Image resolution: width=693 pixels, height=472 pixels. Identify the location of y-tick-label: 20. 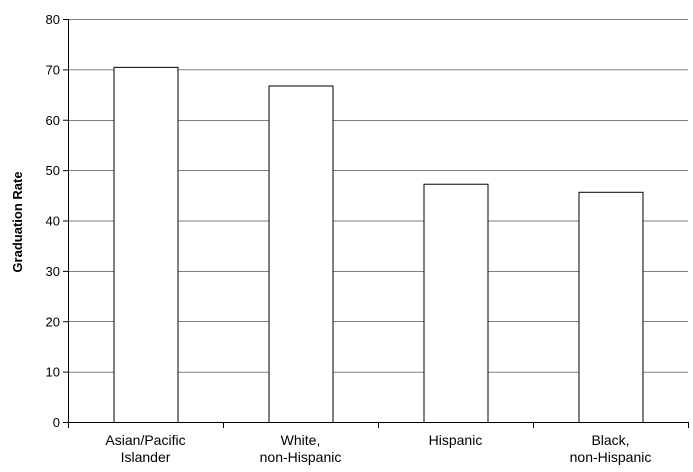
(53, 321).